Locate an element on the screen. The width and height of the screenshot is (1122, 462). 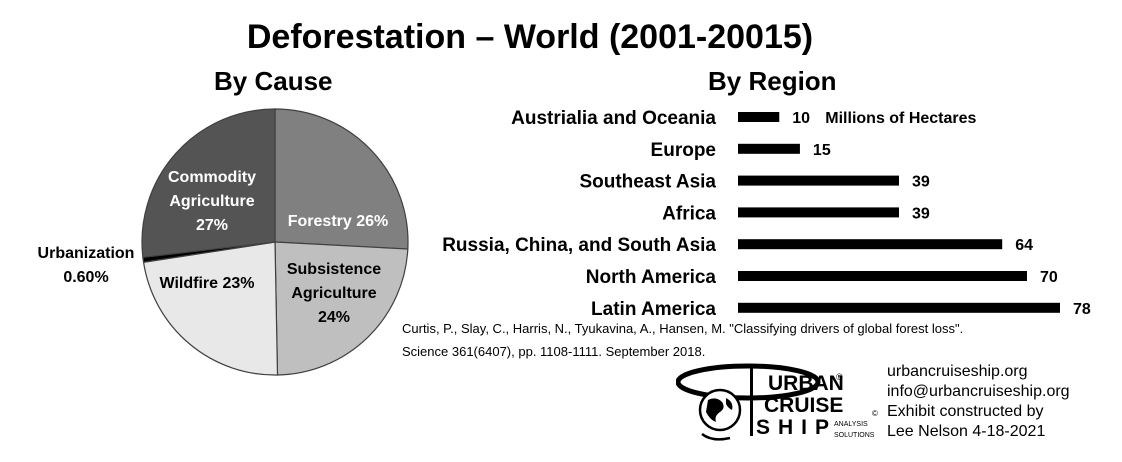
pie-slice-wildfire is located at coordinates (210, 308).